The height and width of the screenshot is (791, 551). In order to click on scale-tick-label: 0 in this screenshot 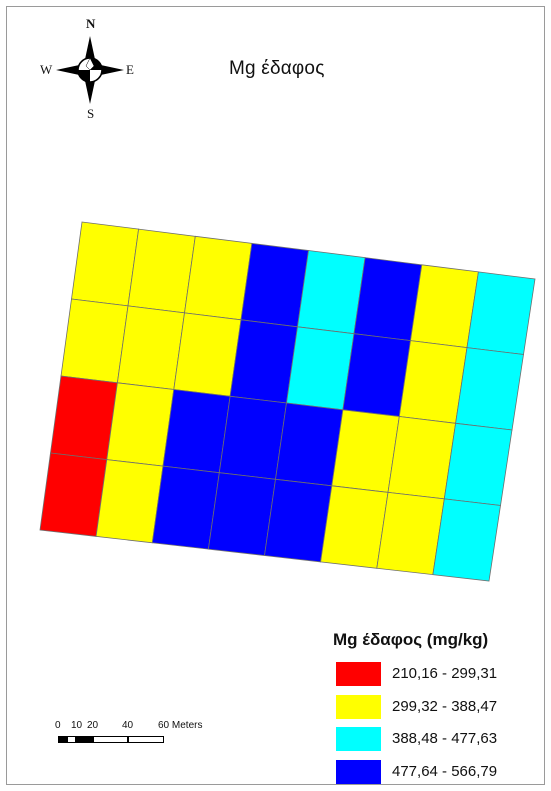, I will do `click(58, 725)`.